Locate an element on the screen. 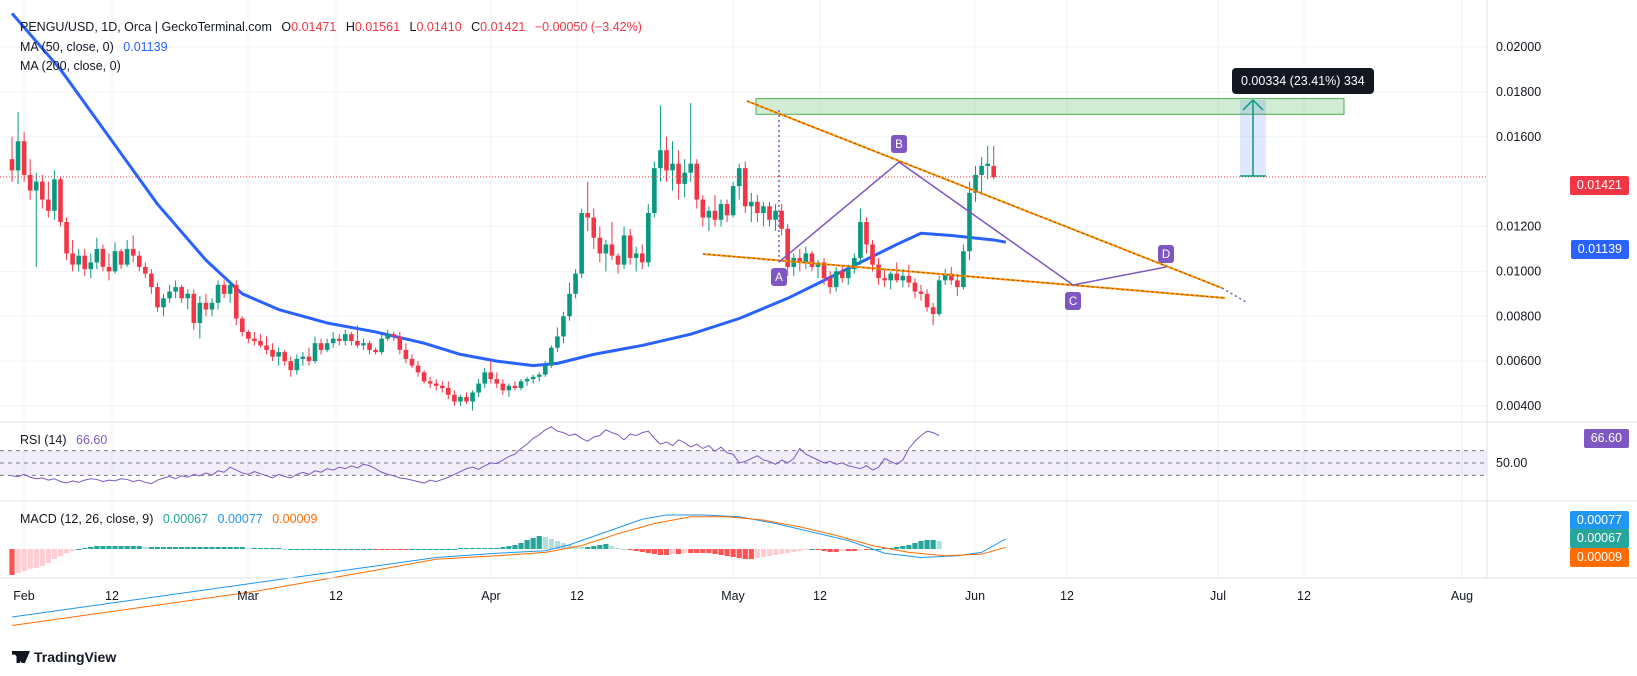 The height and width of the screenshot is (676, 1637). pattern-label: D is located at coordinates (1166, 255).